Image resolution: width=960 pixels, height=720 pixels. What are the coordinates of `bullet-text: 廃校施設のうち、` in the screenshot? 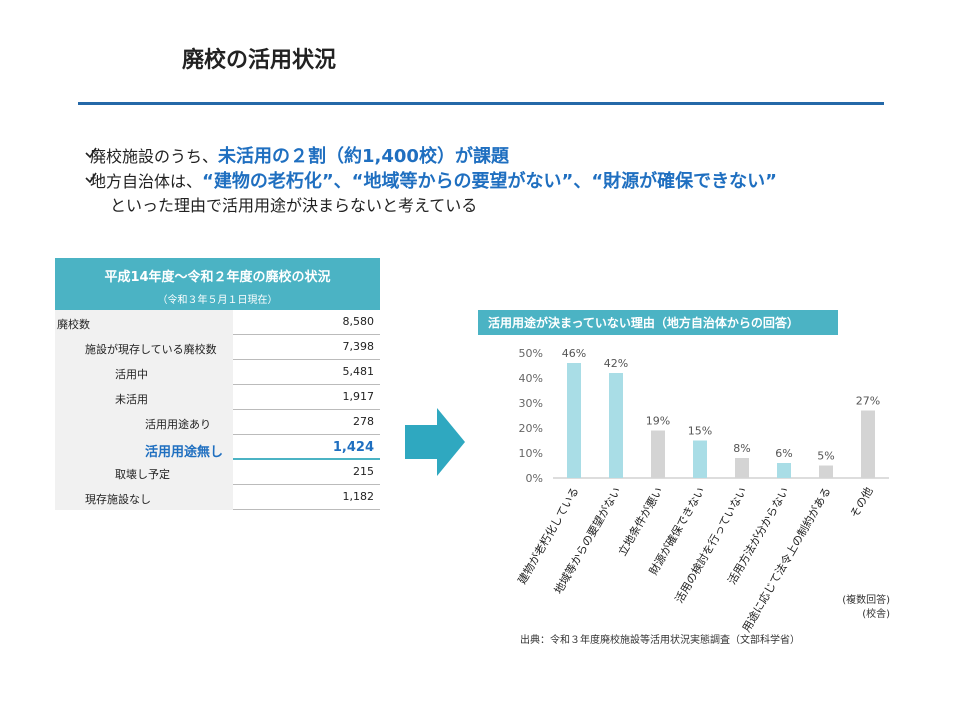 It's located at (154, 156).